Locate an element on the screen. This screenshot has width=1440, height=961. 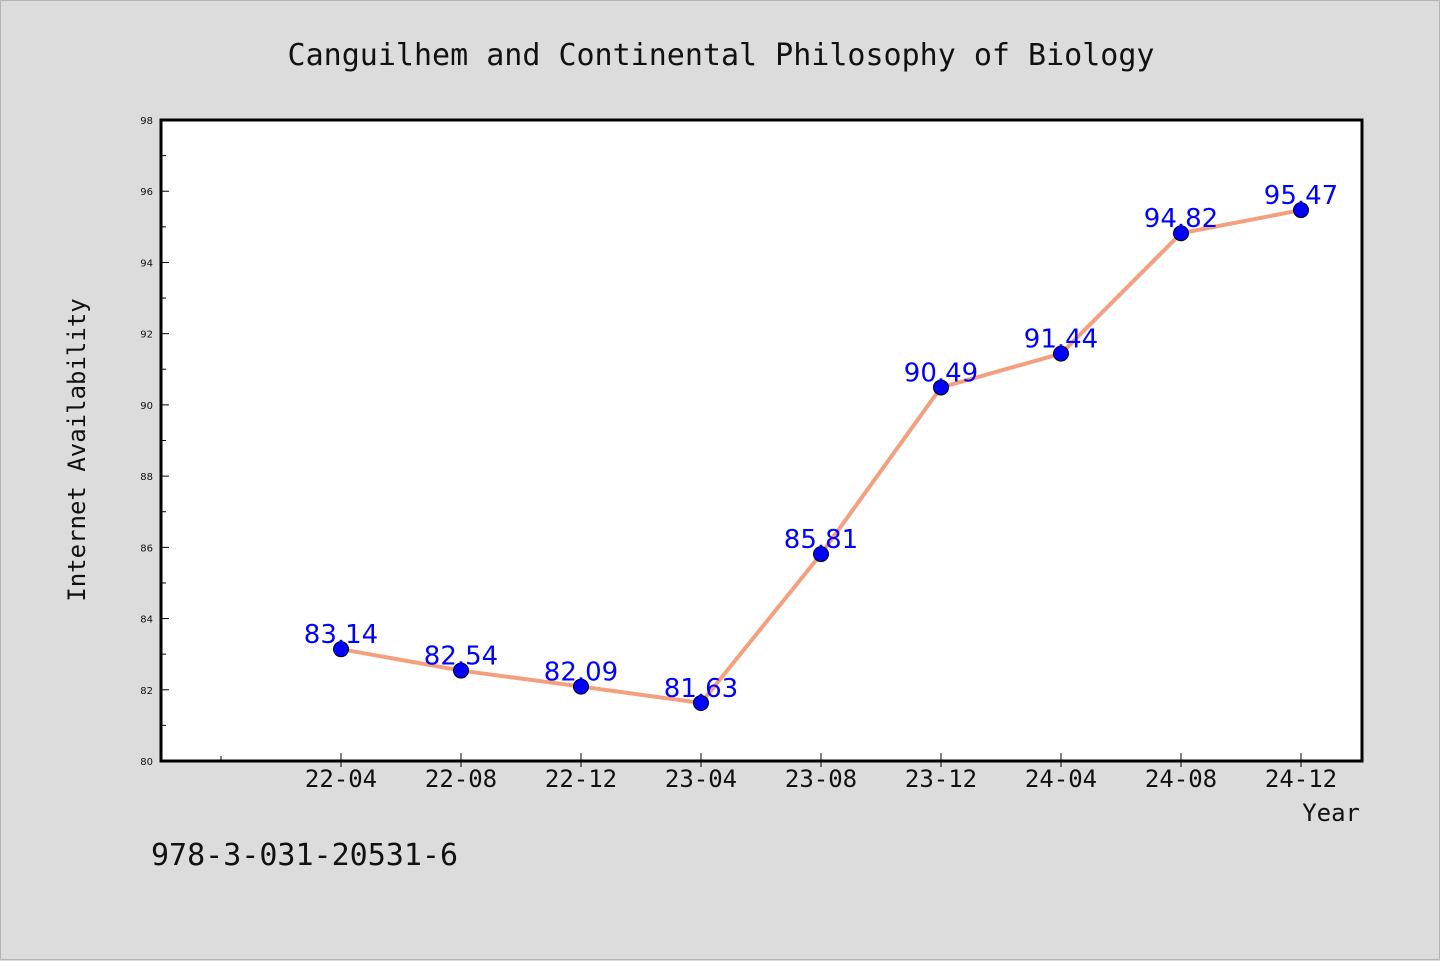
y-axis: 80 82 84 86 88 90 92 94 96 98 is located at coordinates (154, 442).